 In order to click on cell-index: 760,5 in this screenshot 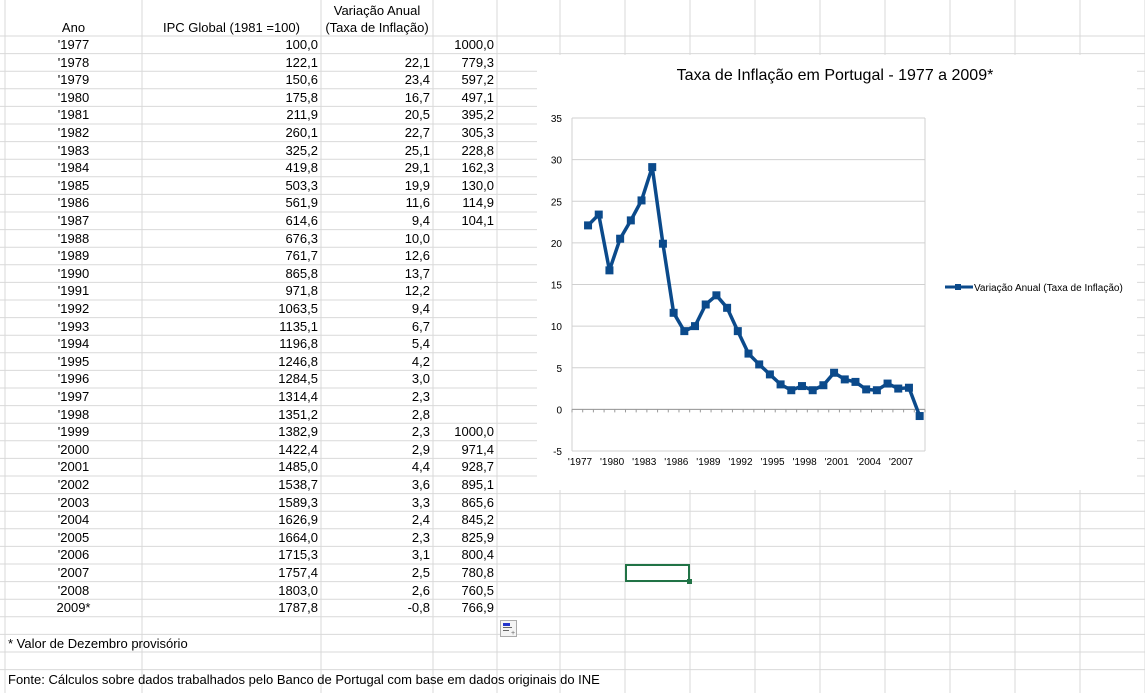, I will do `click(477, 590)`.